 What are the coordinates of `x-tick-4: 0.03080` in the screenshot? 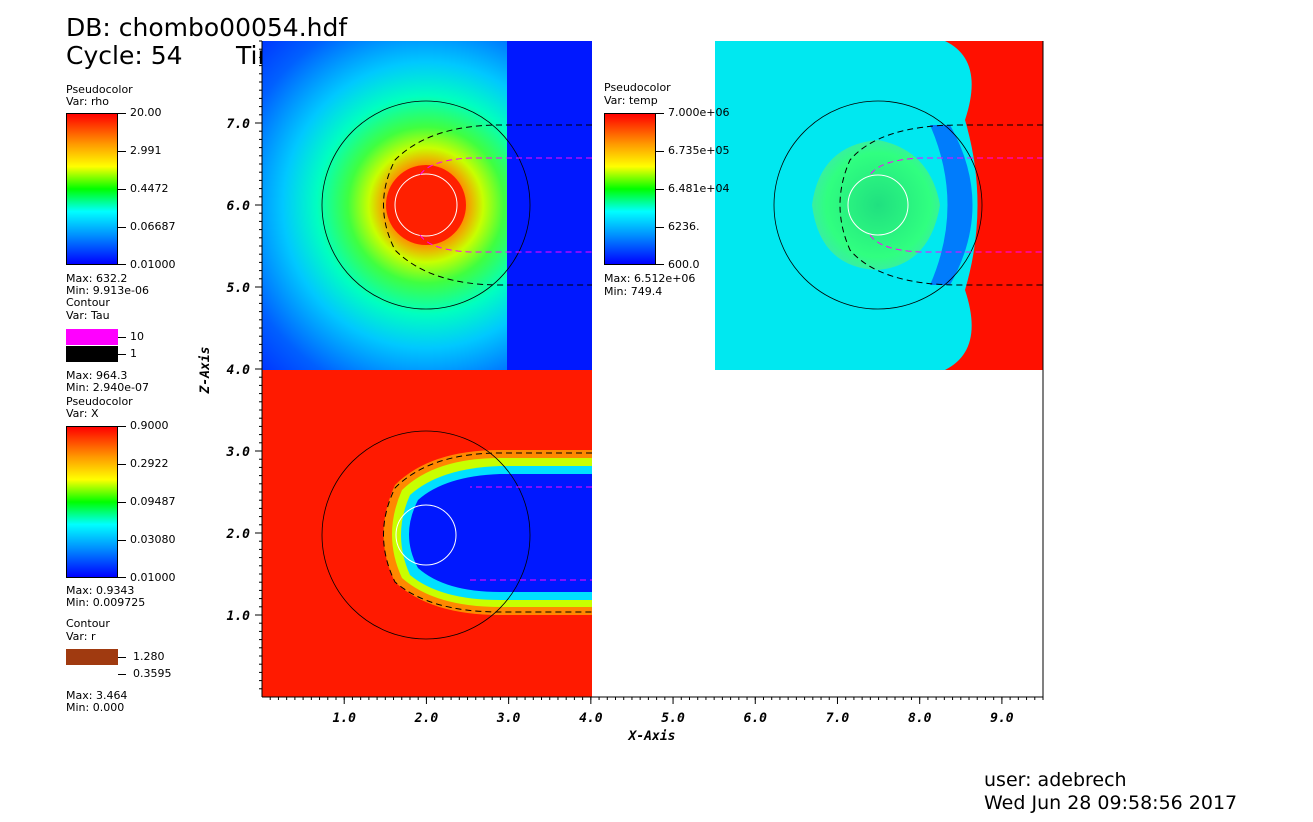 It's located at (153, 539).